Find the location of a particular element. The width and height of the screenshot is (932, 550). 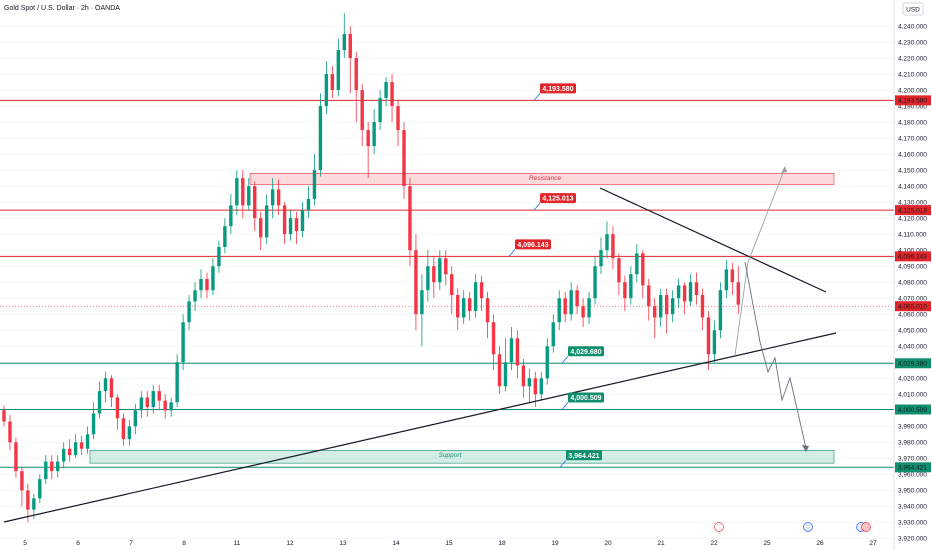

time-tick-label: 5 is located at coordinates (25, 543).